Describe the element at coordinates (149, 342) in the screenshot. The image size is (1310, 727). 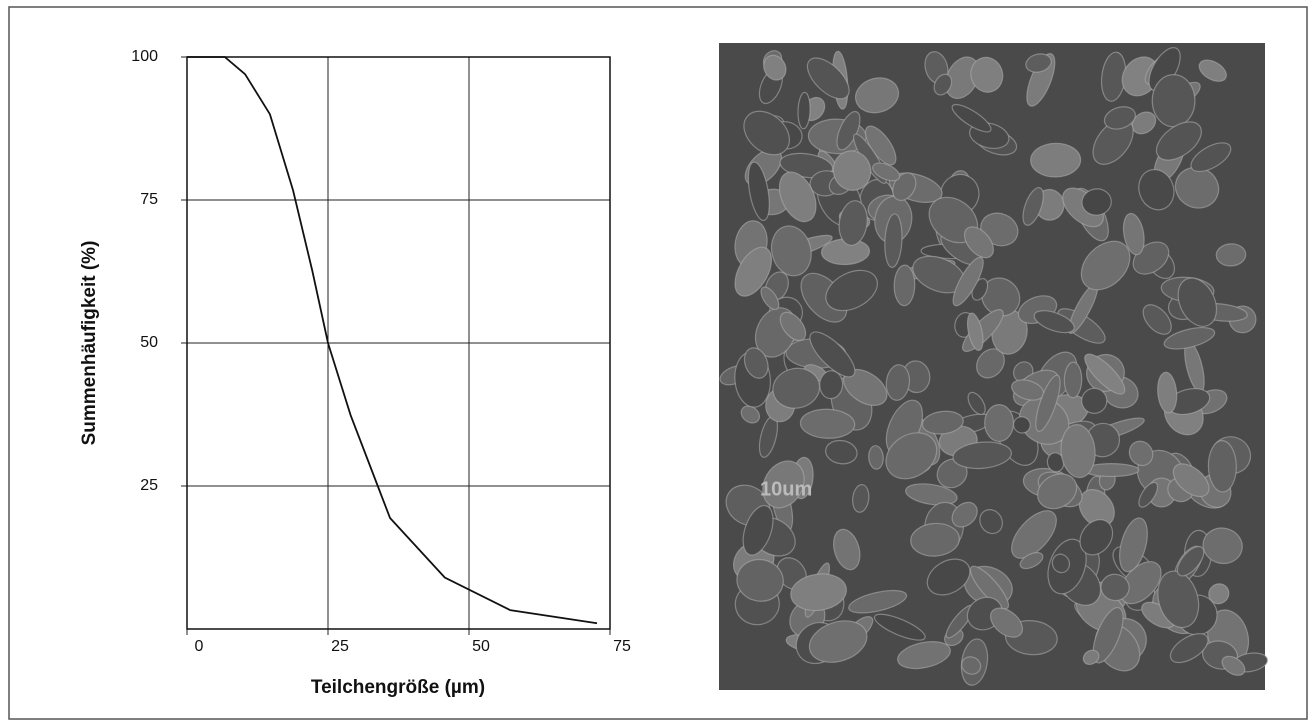
I see `y-tick-label: 50` at that location.